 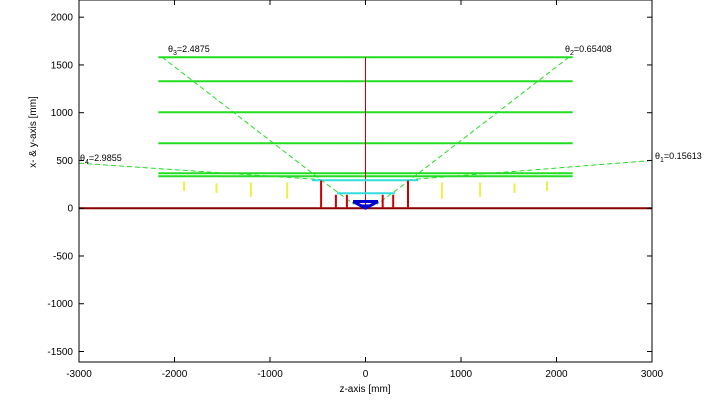 What do you see at coordinates (105, 158) in the screenshot?
I see `value-text: =2.9855` at bounding box center [105, 158].